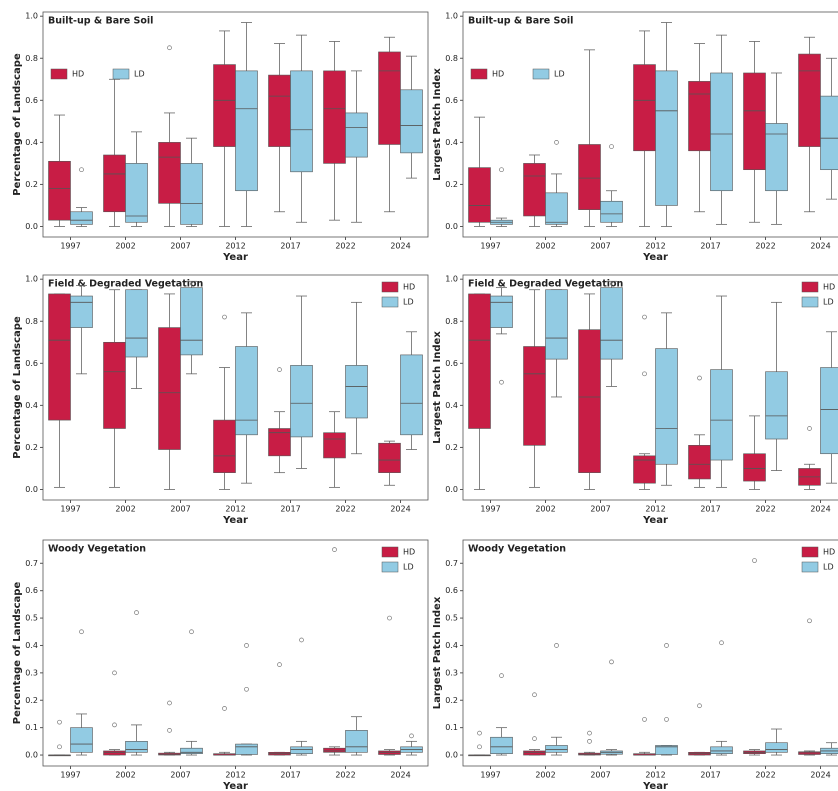 The image size is (838, 791). I want to click on y-tick-label: 0.1, so click(31, 727).